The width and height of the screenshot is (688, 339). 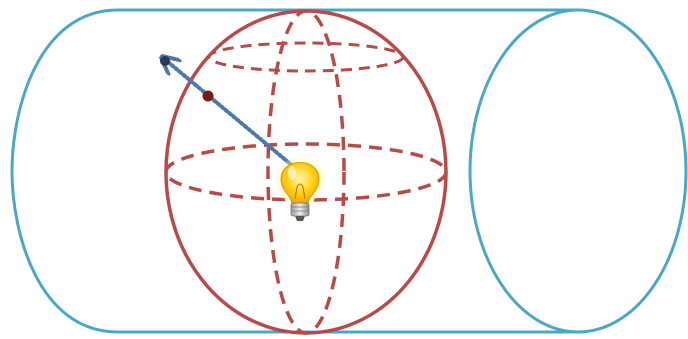 I want to click on sphere-meridian, so click(x=306, y=172).